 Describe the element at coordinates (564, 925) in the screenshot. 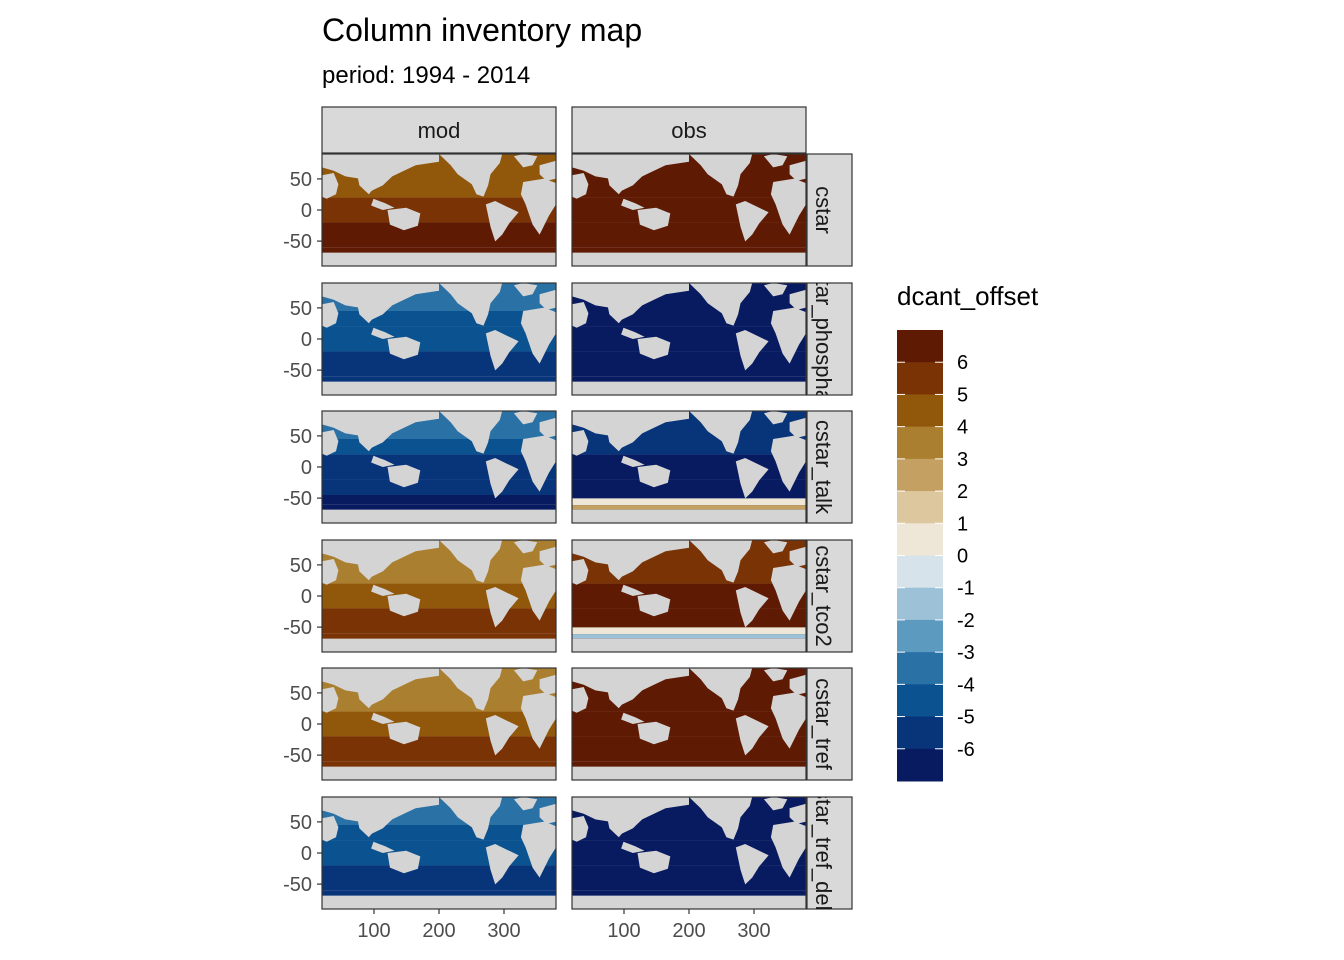

I see `x-axis: 100 200 300 100 200 300` at that location.